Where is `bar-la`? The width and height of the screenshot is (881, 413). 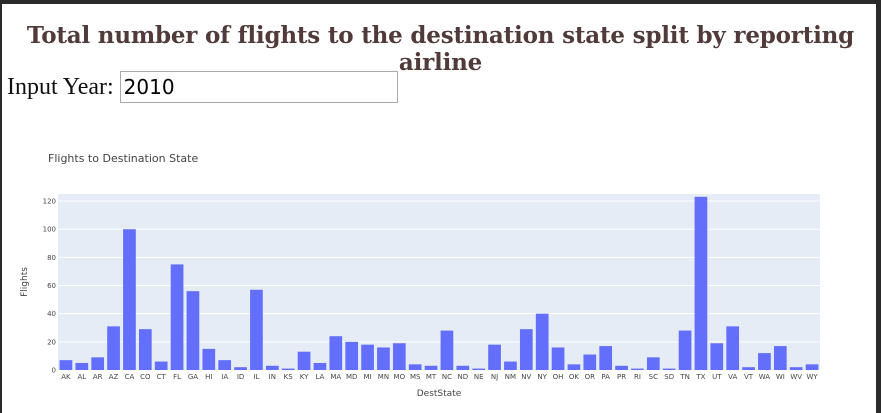
bar-la is located at coordinates (320, 366).